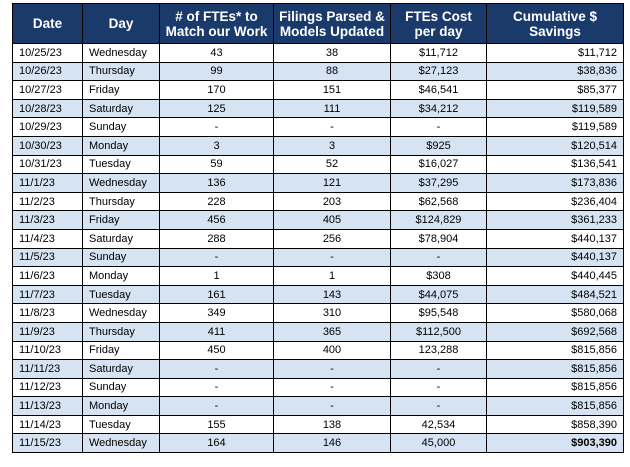  I want to click on cell-filings: 121, so click(332, 183).